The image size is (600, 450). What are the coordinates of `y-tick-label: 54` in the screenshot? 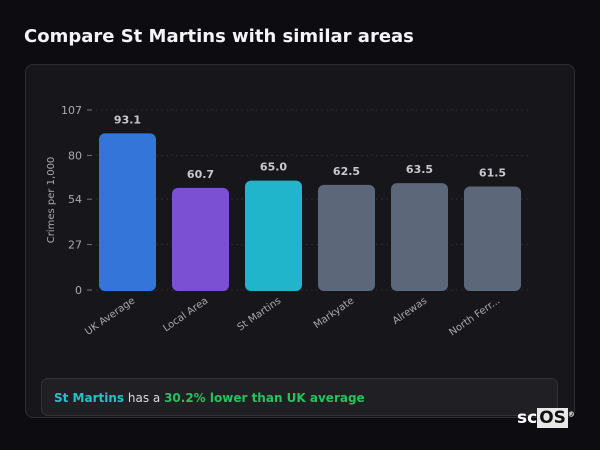 It's located at (75, 199).